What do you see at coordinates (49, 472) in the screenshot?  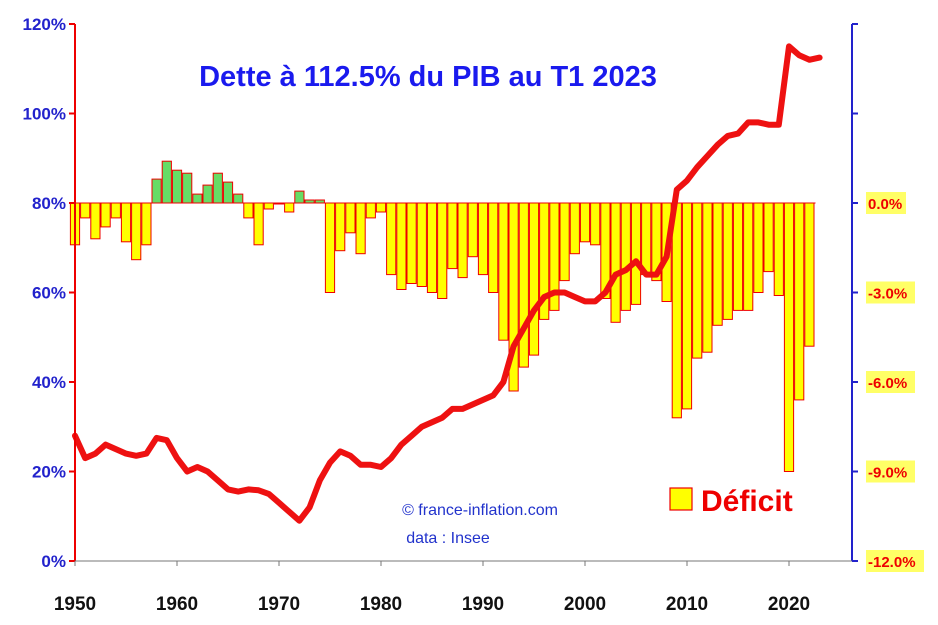 I see `left-tick-label: 20%` at bounding box center [49, 472].